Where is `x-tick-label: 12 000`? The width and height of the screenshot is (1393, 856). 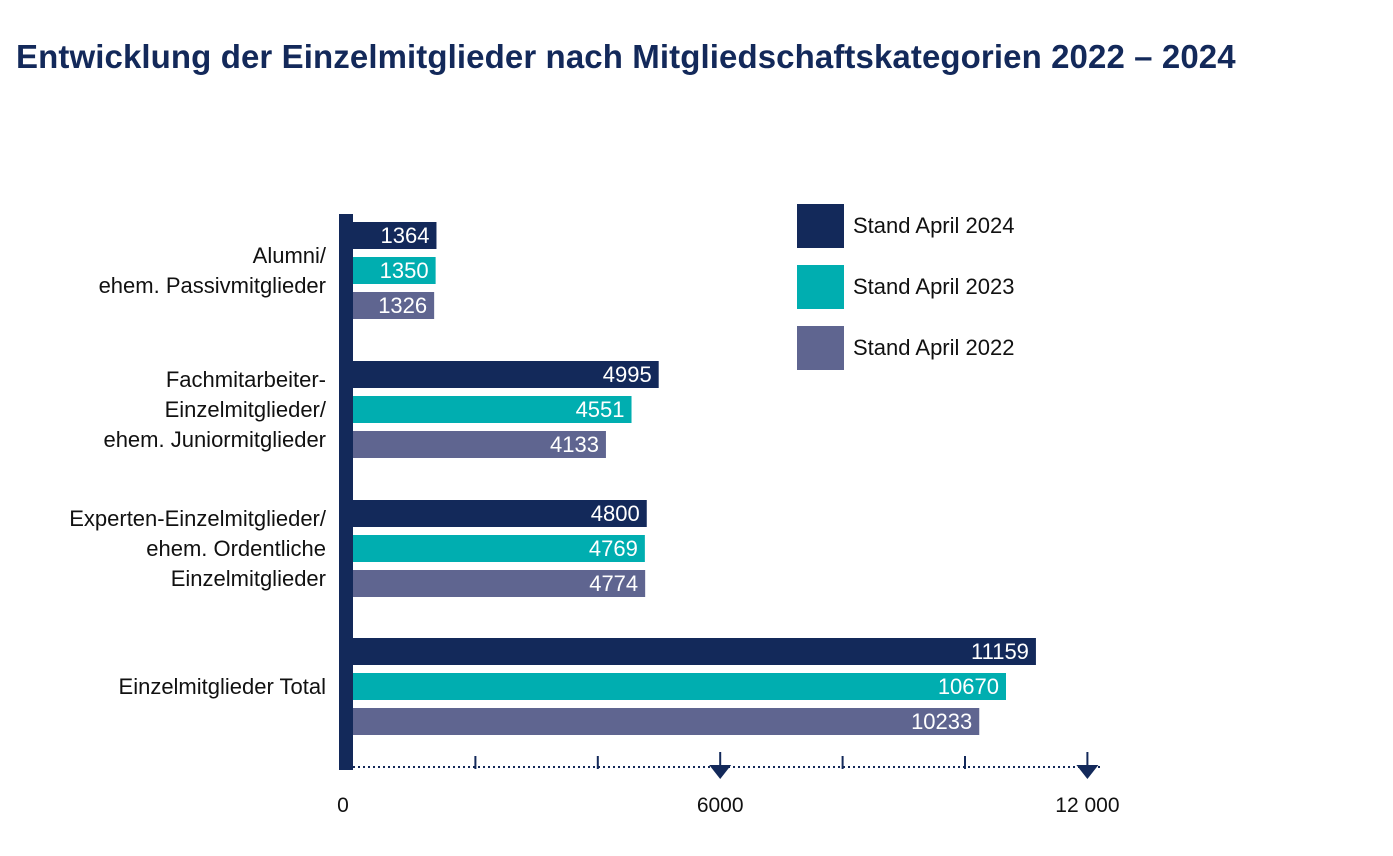
x-tick-label: 12 000 is located at coordinates (1087, 805).